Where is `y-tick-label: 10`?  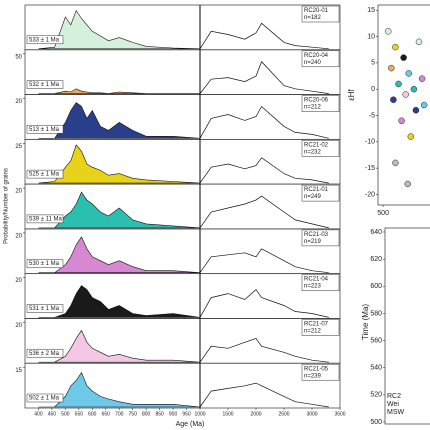 y-tick-label: 10 is located at coordinates (371, 36).